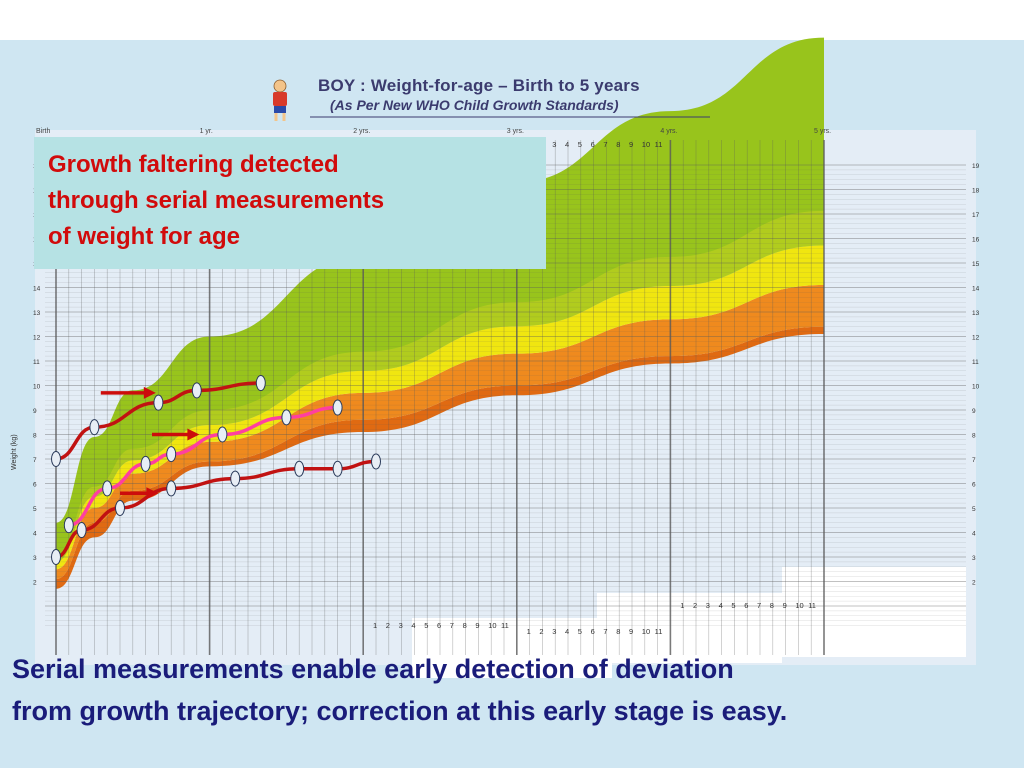  What do you see at coordinates (361, 131) in the screenshot?
I see `year-label: 2 yrs.` at bounding box center [361, 131].